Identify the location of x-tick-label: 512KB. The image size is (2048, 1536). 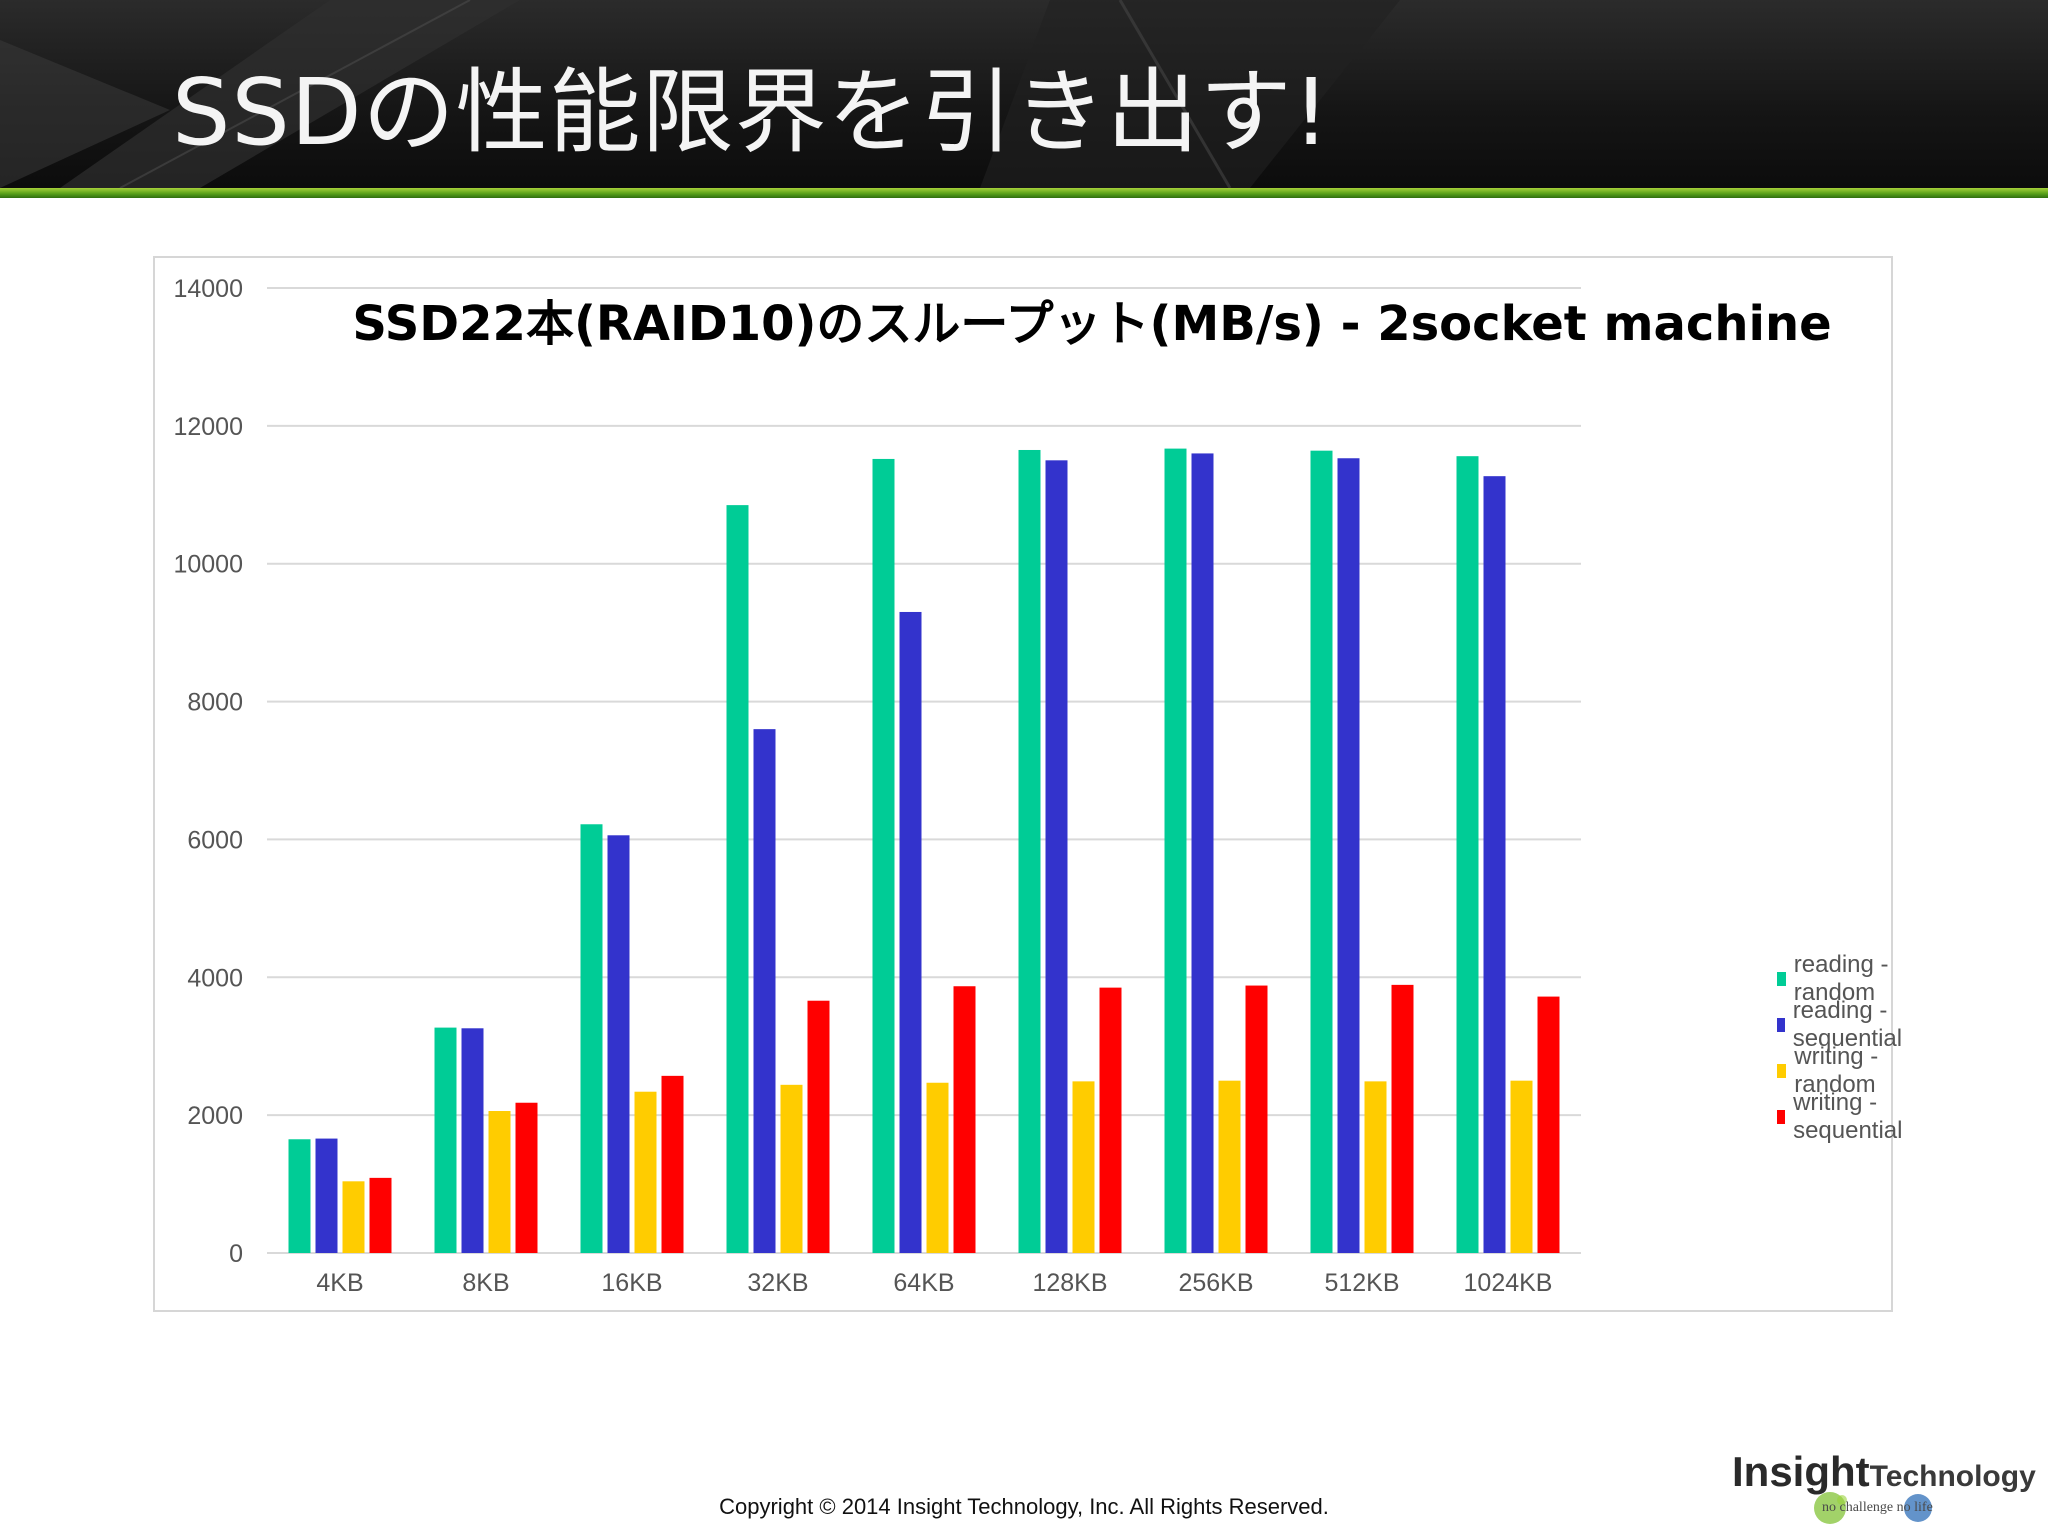
(1361, 1283).